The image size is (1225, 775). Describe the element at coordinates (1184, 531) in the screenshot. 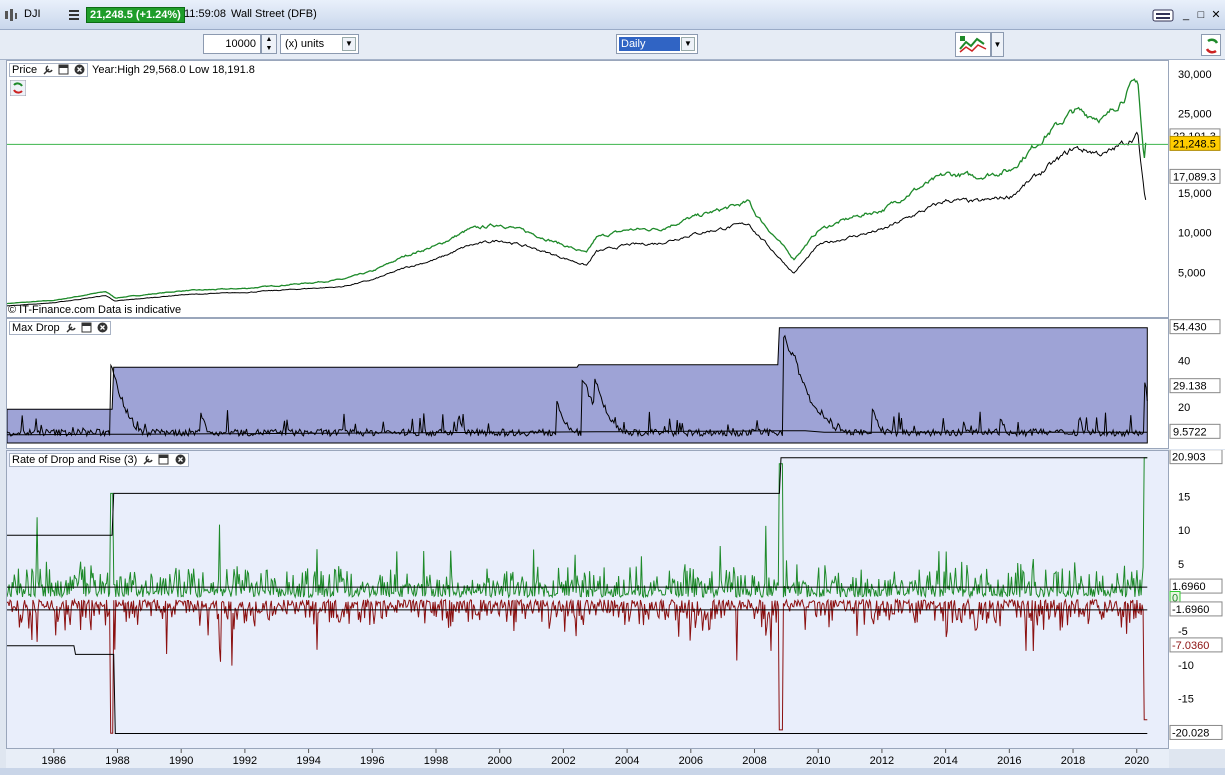

I see `rate-axis-tick: 10` at that location.